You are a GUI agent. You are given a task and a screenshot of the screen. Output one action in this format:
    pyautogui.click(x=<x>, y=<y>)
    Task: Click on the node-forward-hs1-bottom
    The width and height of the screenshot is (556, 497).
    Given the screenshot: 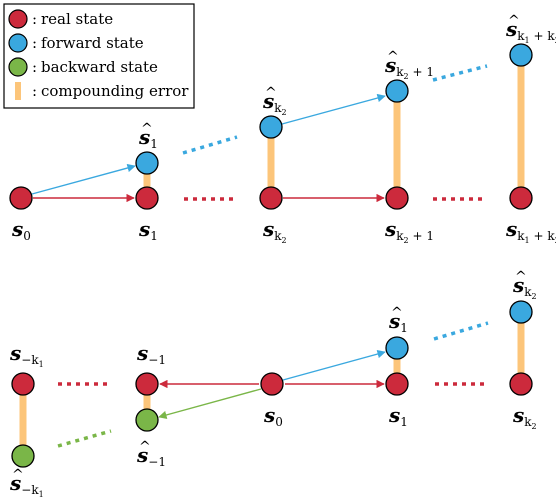 What is the action you would take?
    pyautogui.click(x=397, y=348)
    